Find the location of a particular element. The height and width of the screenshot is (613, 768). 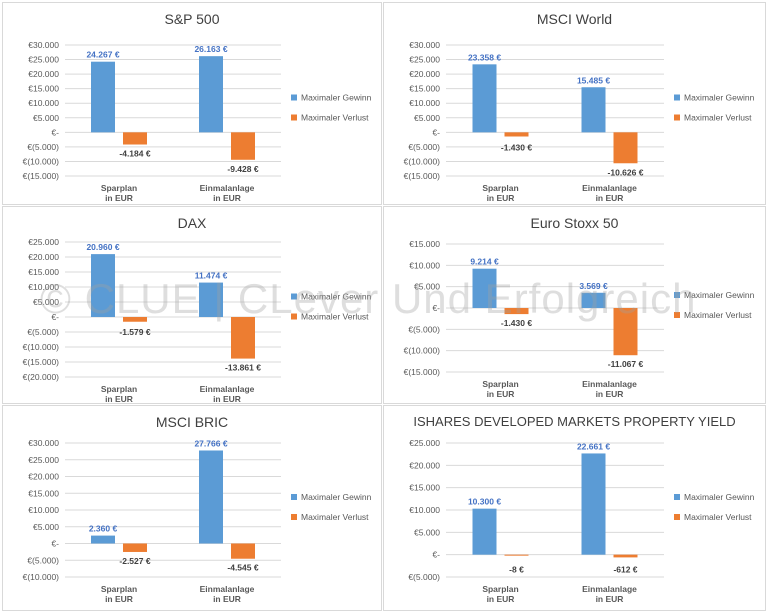

data-label: 9.214 € is located at coordinates (484, 262).